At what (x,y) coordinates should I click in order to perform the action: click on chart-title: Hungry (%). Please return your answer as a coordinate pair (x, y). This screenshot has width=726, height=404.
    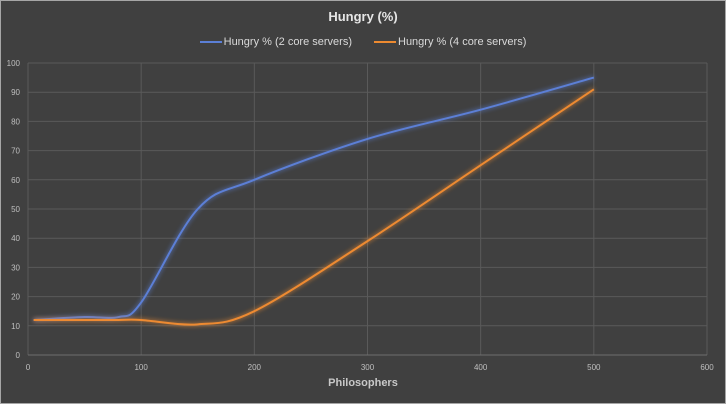
    Looking at the image, I should click on (363, 16).